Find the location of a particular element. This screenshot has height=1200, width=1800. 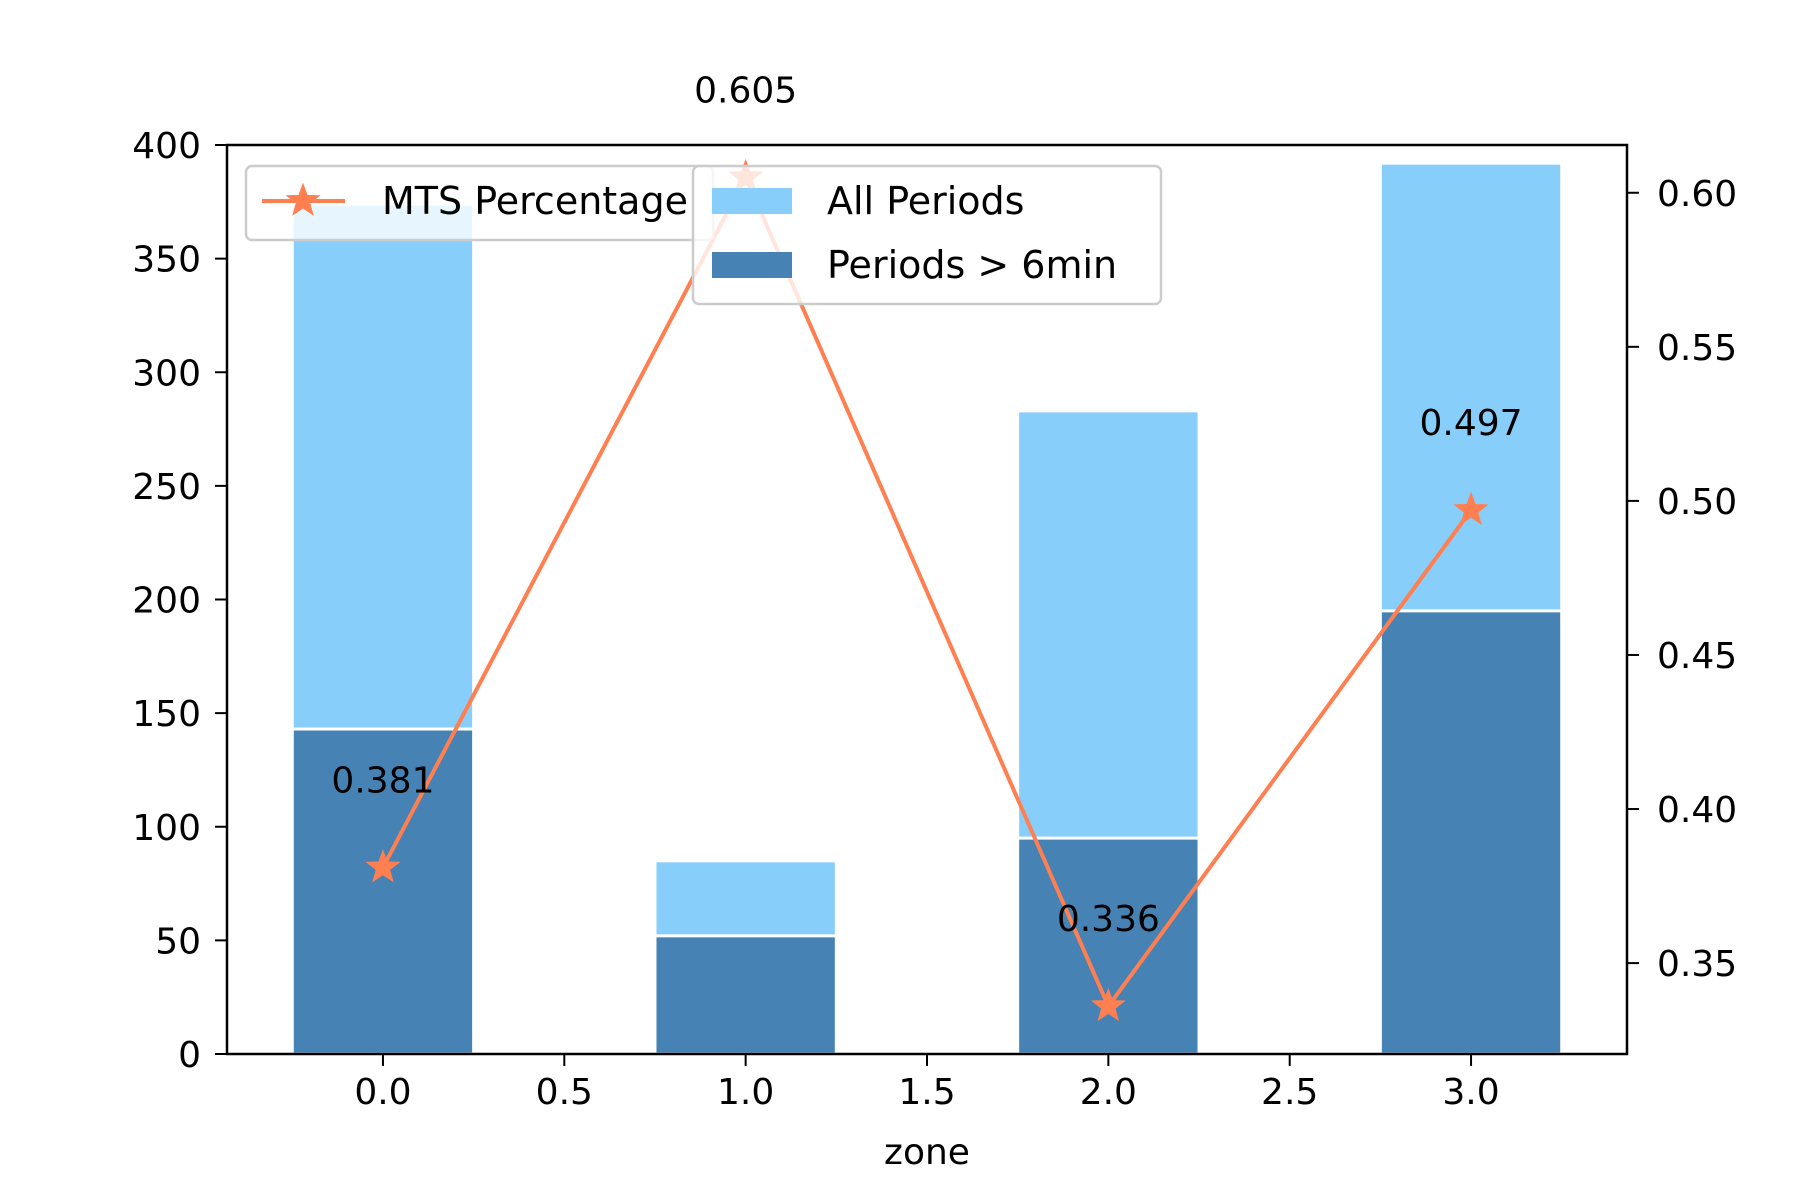

y-tick-label-5: 250 is located at coordinates (166, 487).